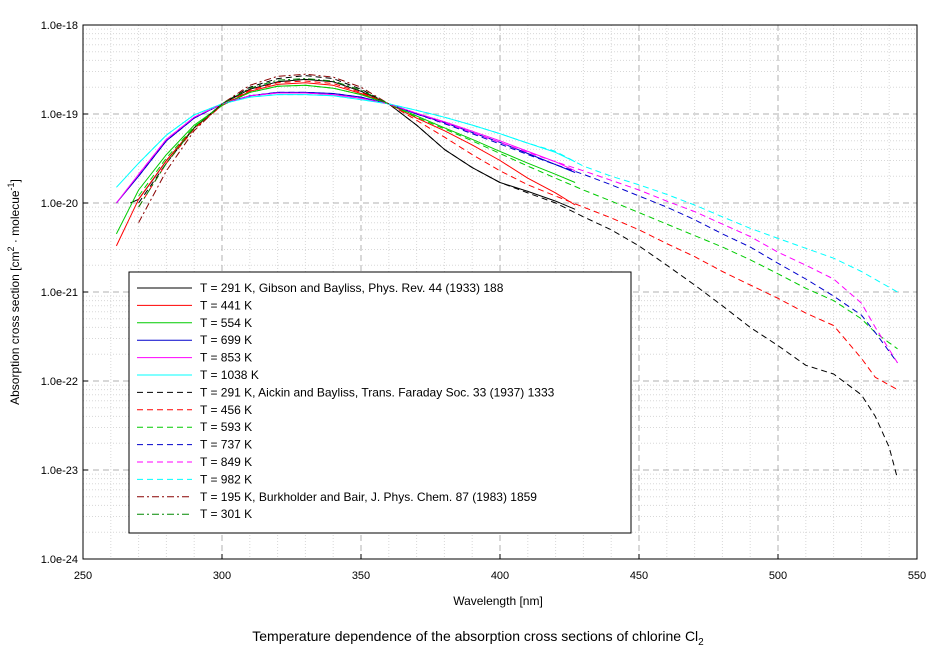 The image size is (942, 654). Describe the element at coordinates (226, 305) in the screenshot. I see `legend-label-2: T = 441 K` at that location.